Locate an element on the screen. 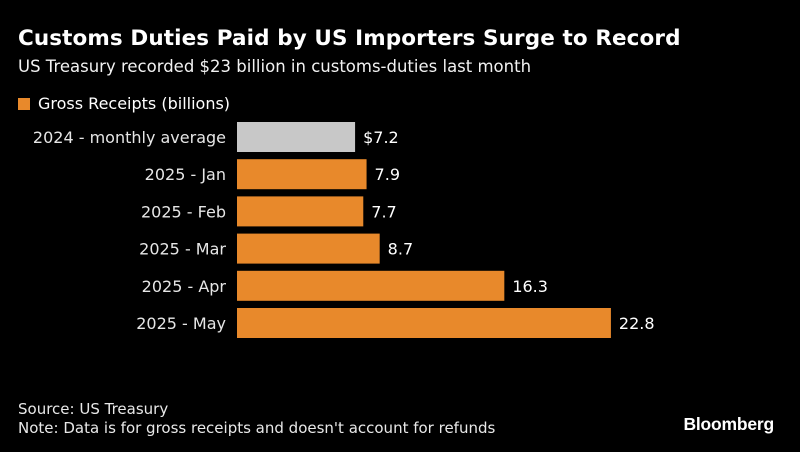  source-note: Source: US Treasury is located at coordinates (93, 409).